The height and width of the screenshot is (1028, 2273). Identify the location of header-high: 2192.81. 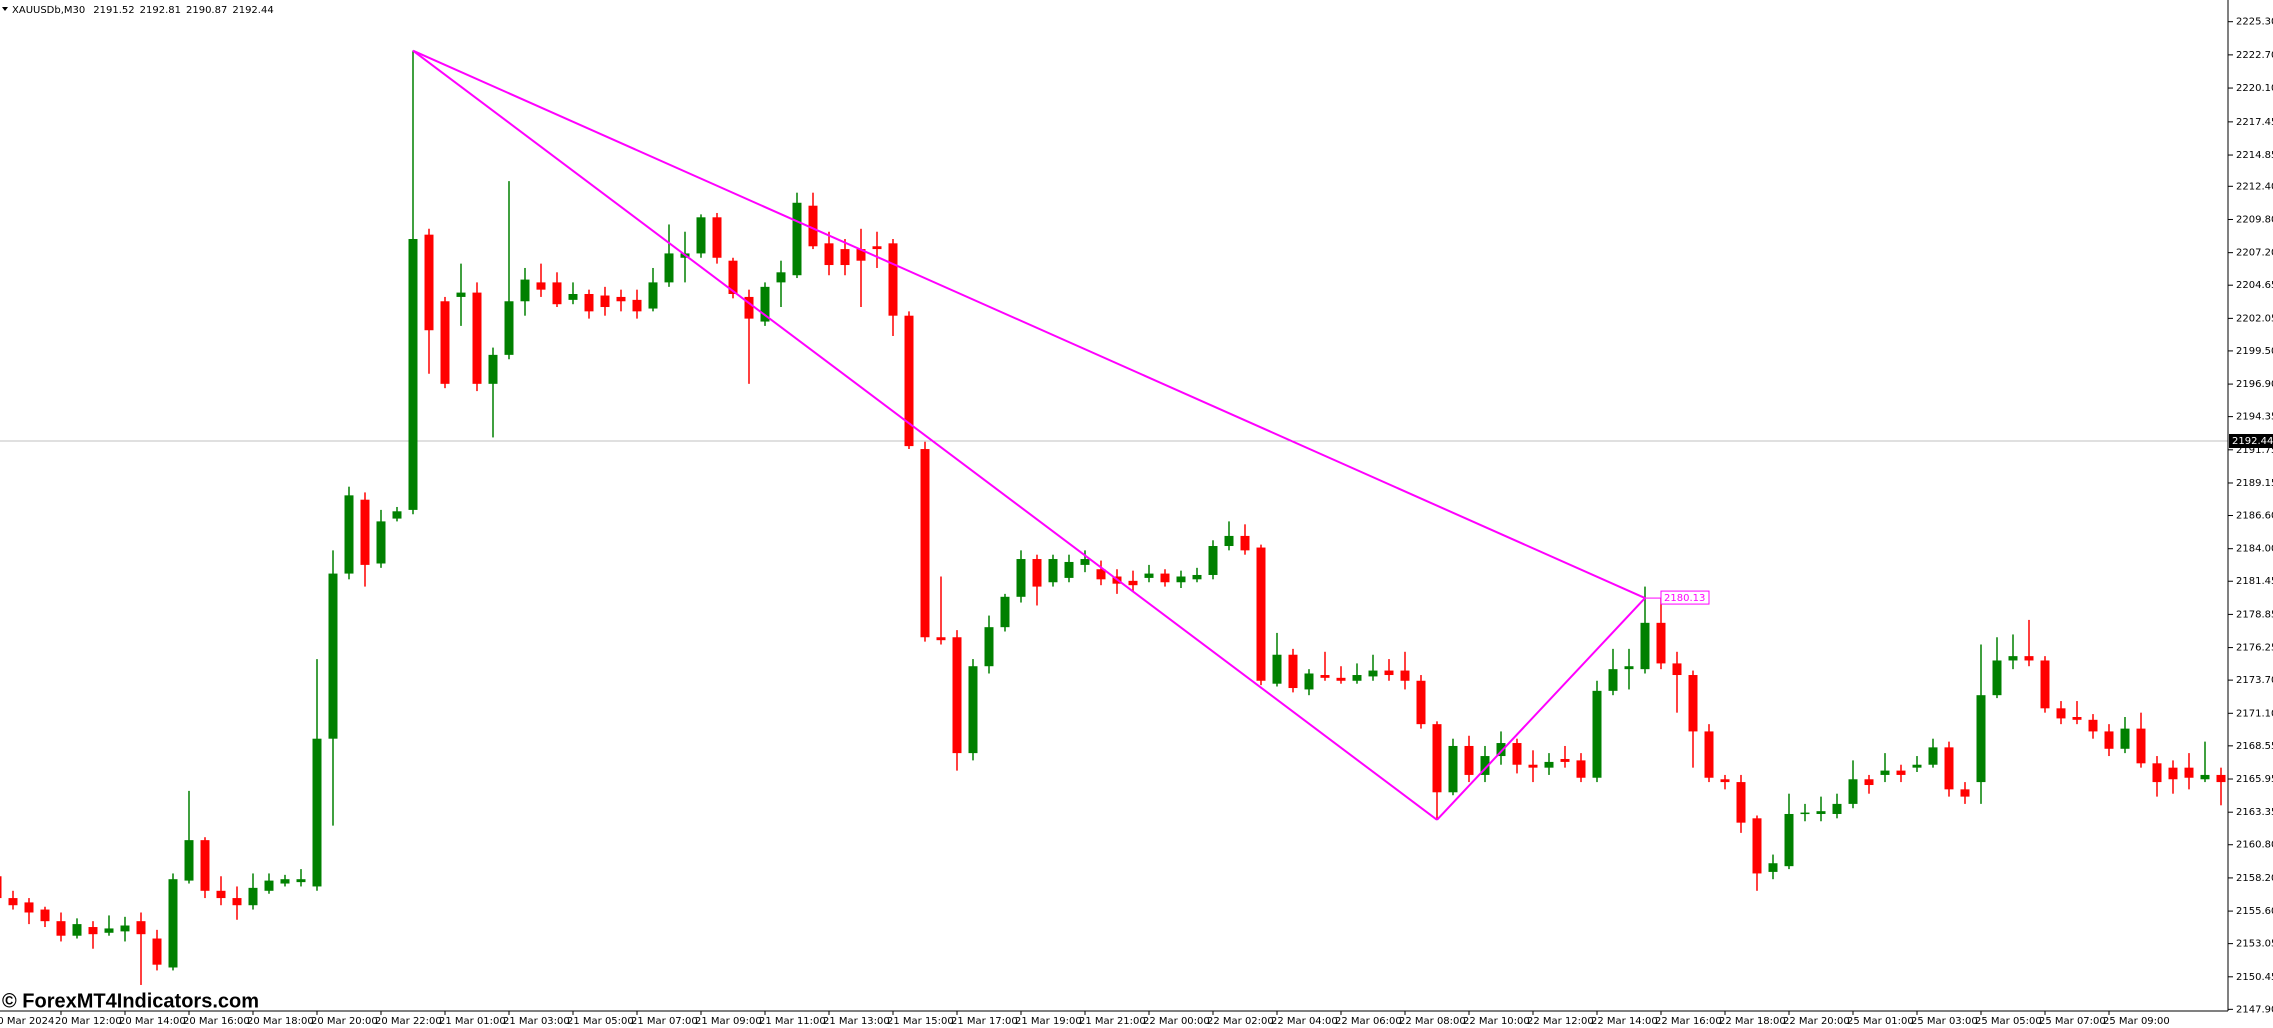
(160, 10).